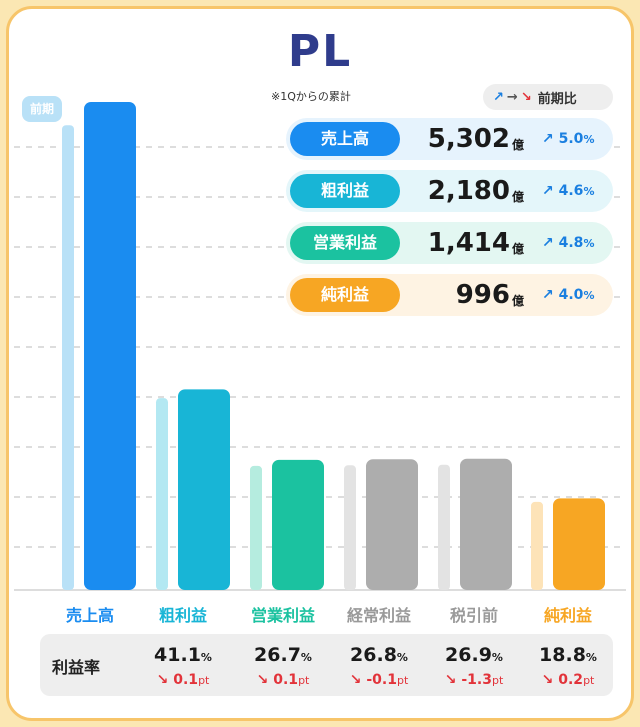  What do you see at coordinates (571, 139) in the screenshot?
I see `kpi-change-value: 5.0` at bounding box center [571, 139].